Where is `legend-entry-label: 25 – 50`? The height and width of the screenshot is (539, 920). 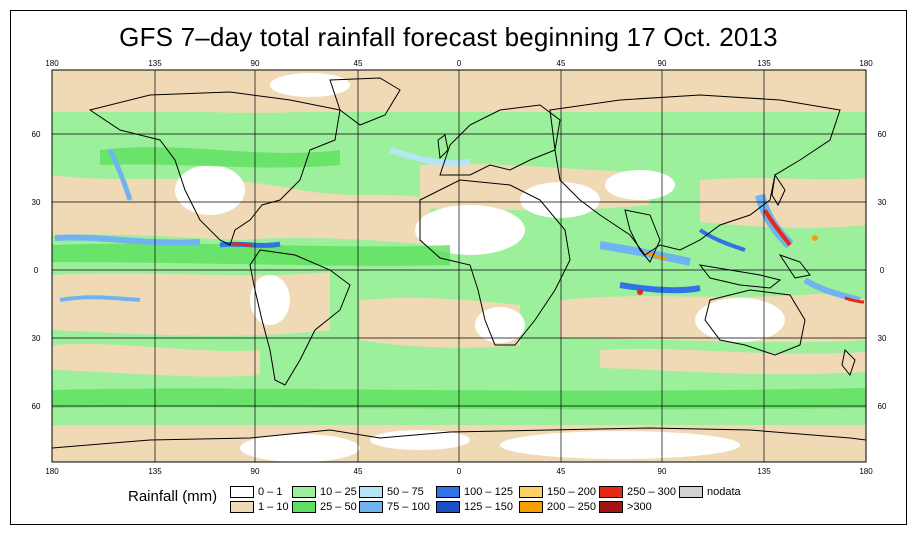
legend-entry-label: 25 – 50 is located at coordinates (338, 507).